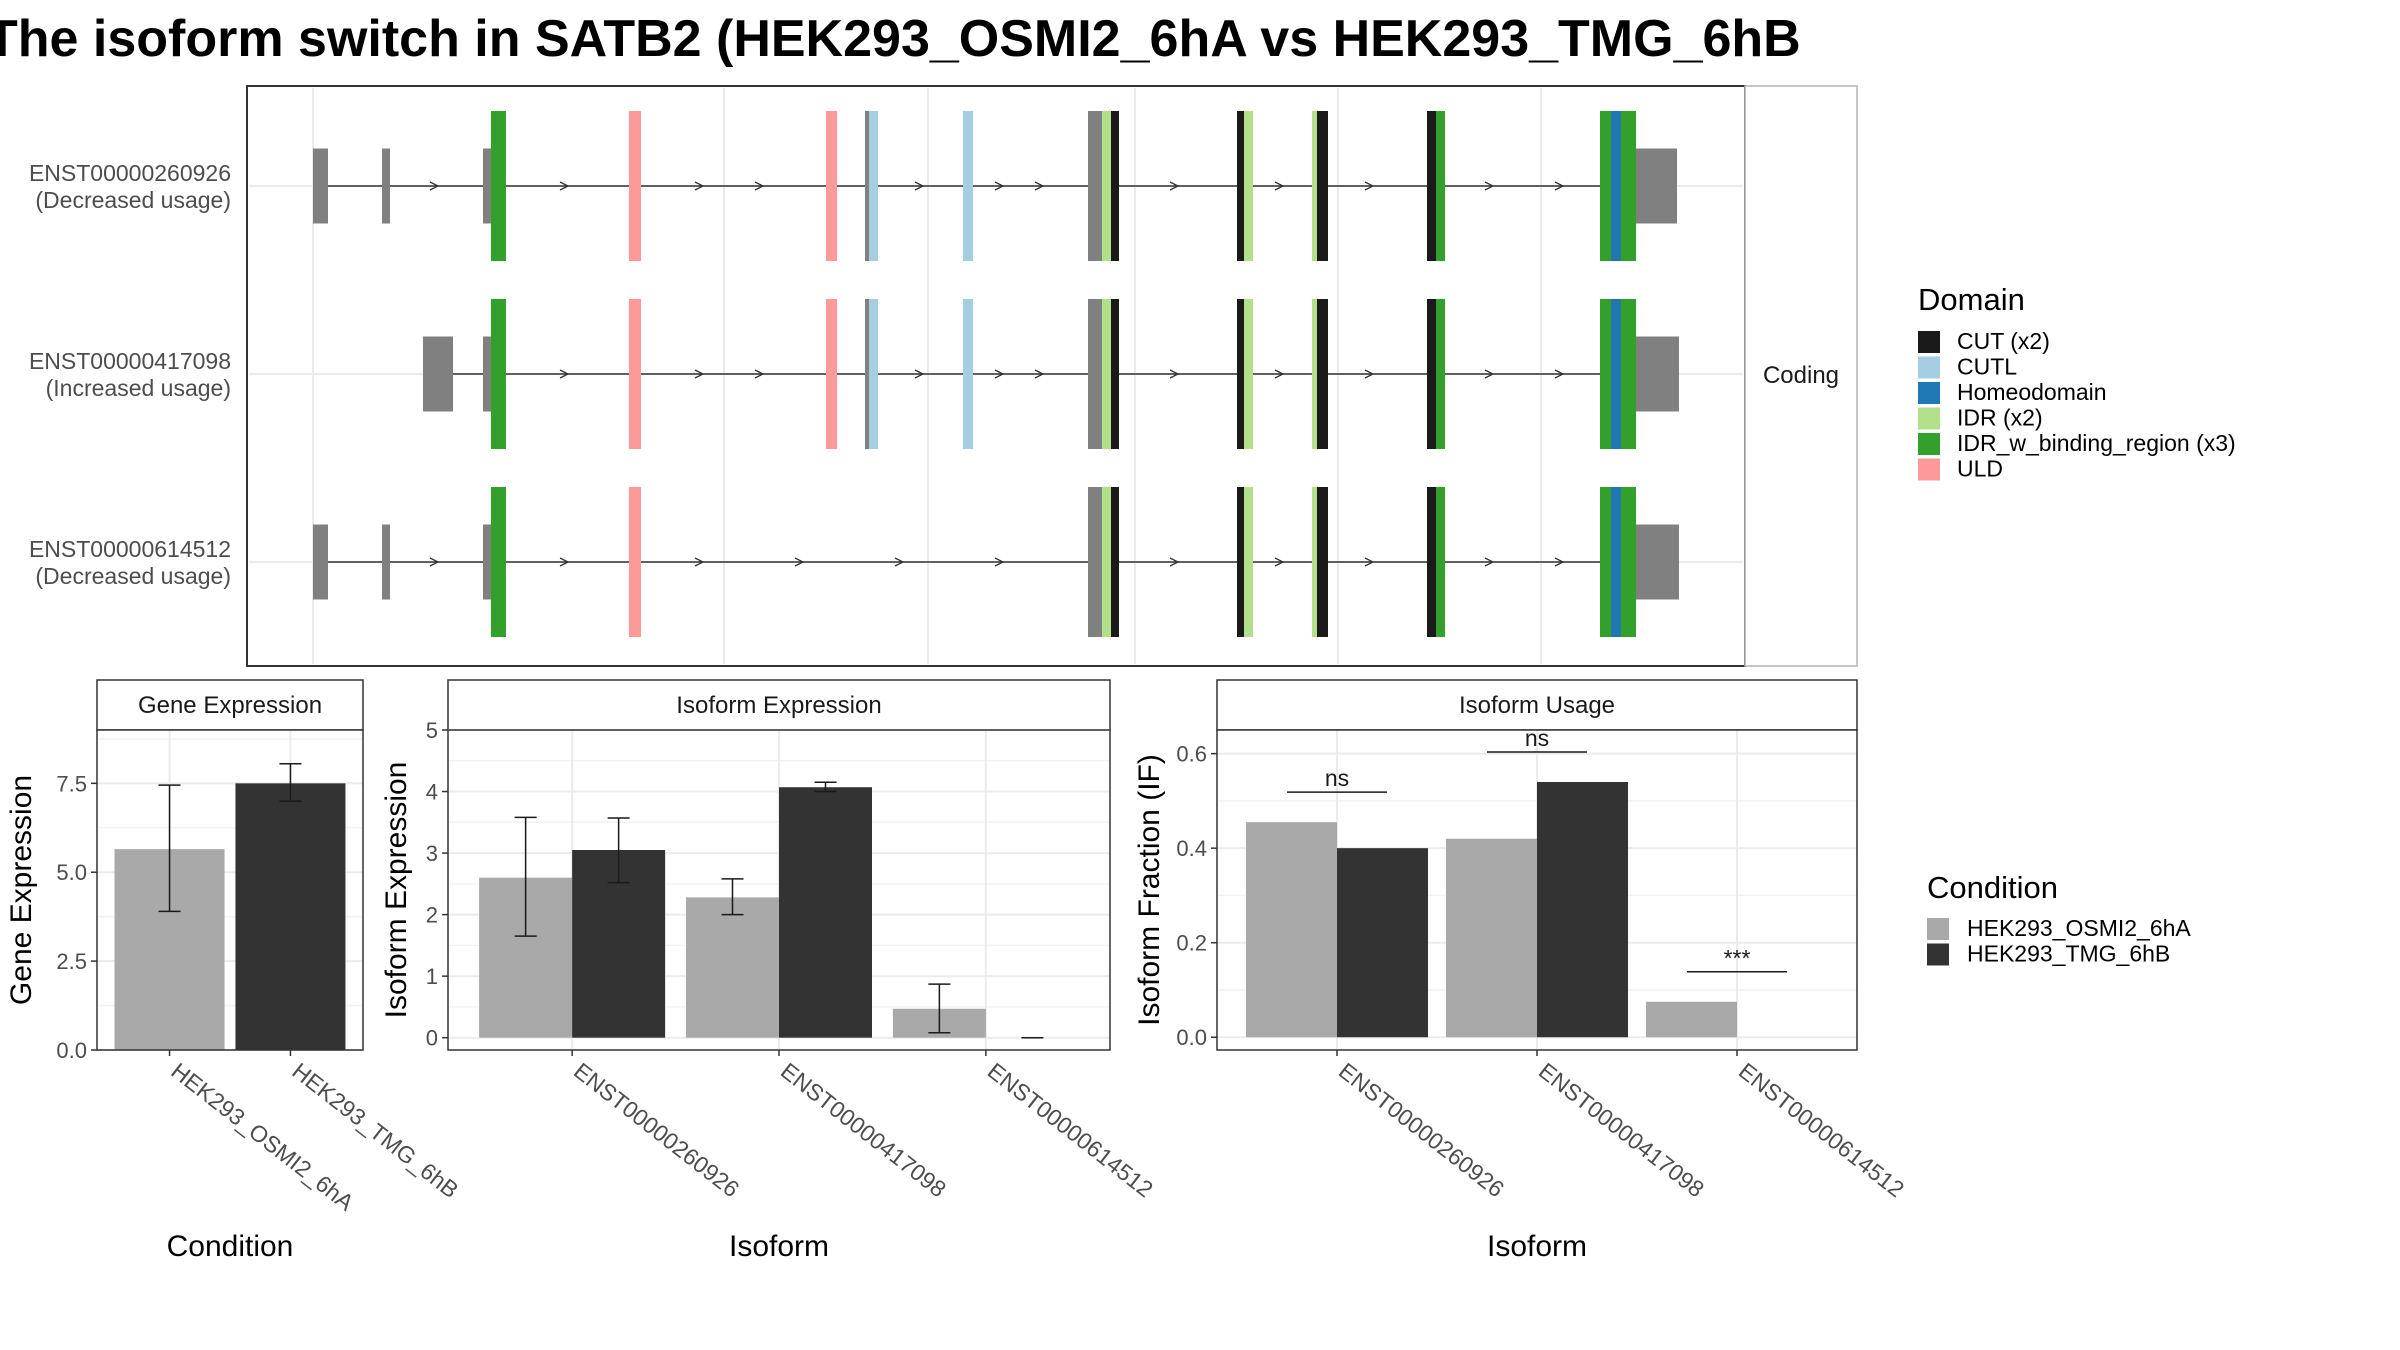 The image size is (2400, 1350). What do you see at coordinates (1191, 943) in the screenshot?
I see `y-tick-label: 0.2` at bounding box center [1191, 943].